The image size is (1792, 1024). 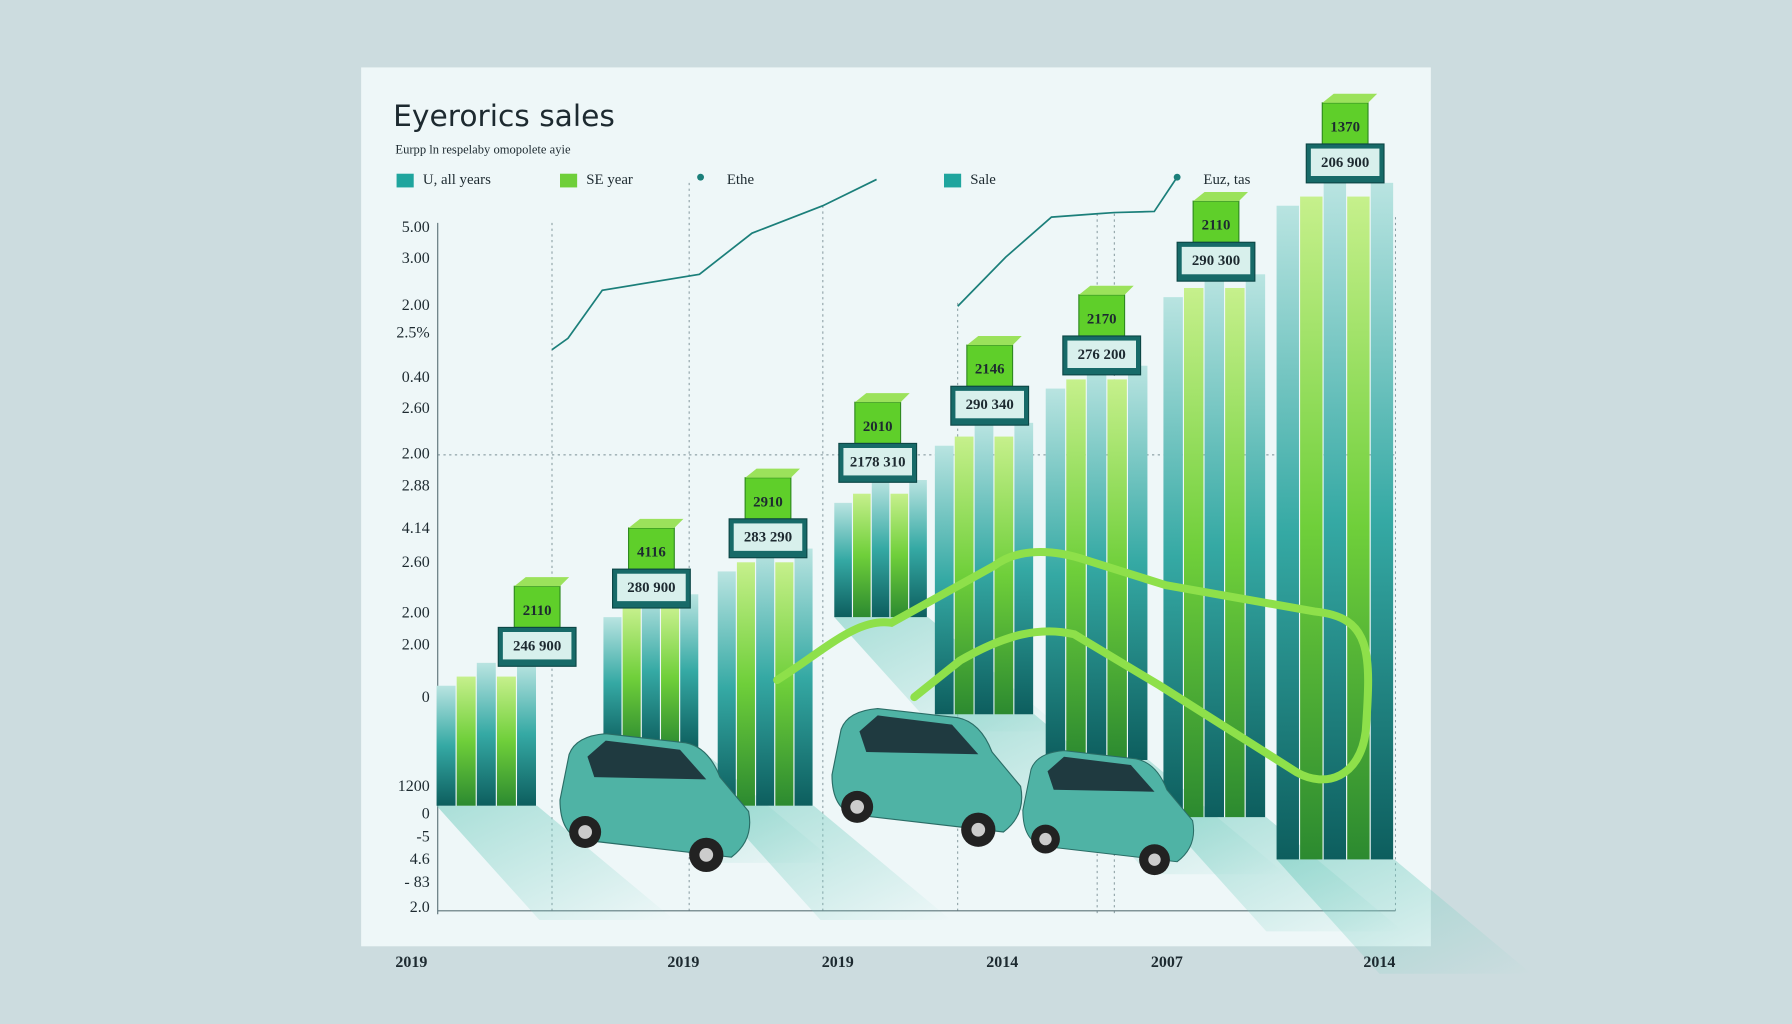 What do you see at coordinates (422, 836) in the screenshot?
I see `y-tick-label: -5` at bounding box center [422, 836].